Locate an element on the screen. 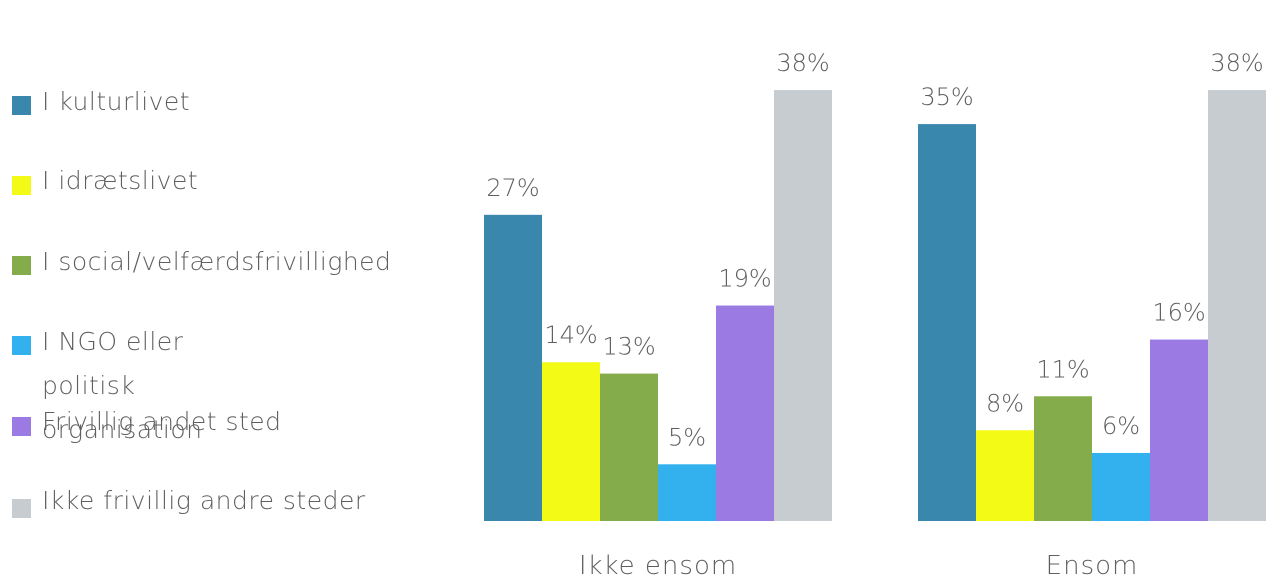 The height and width of the screenshot is (578, 1266). data-label: 35% is located at coordinates (946, 97).